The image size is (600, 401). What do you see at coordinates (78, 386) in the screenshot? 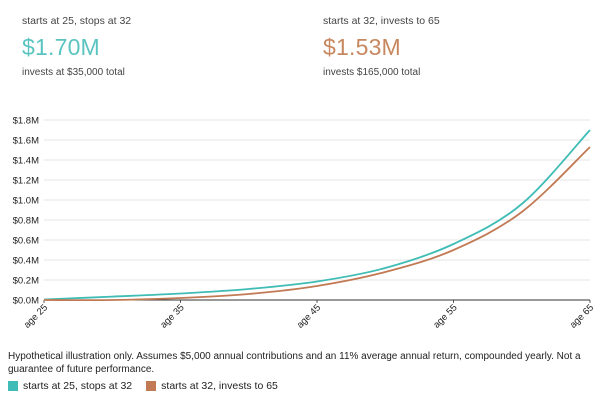
I see `legend-label-early: starts at 25, stops at 32` at bounding box center [78, 386].